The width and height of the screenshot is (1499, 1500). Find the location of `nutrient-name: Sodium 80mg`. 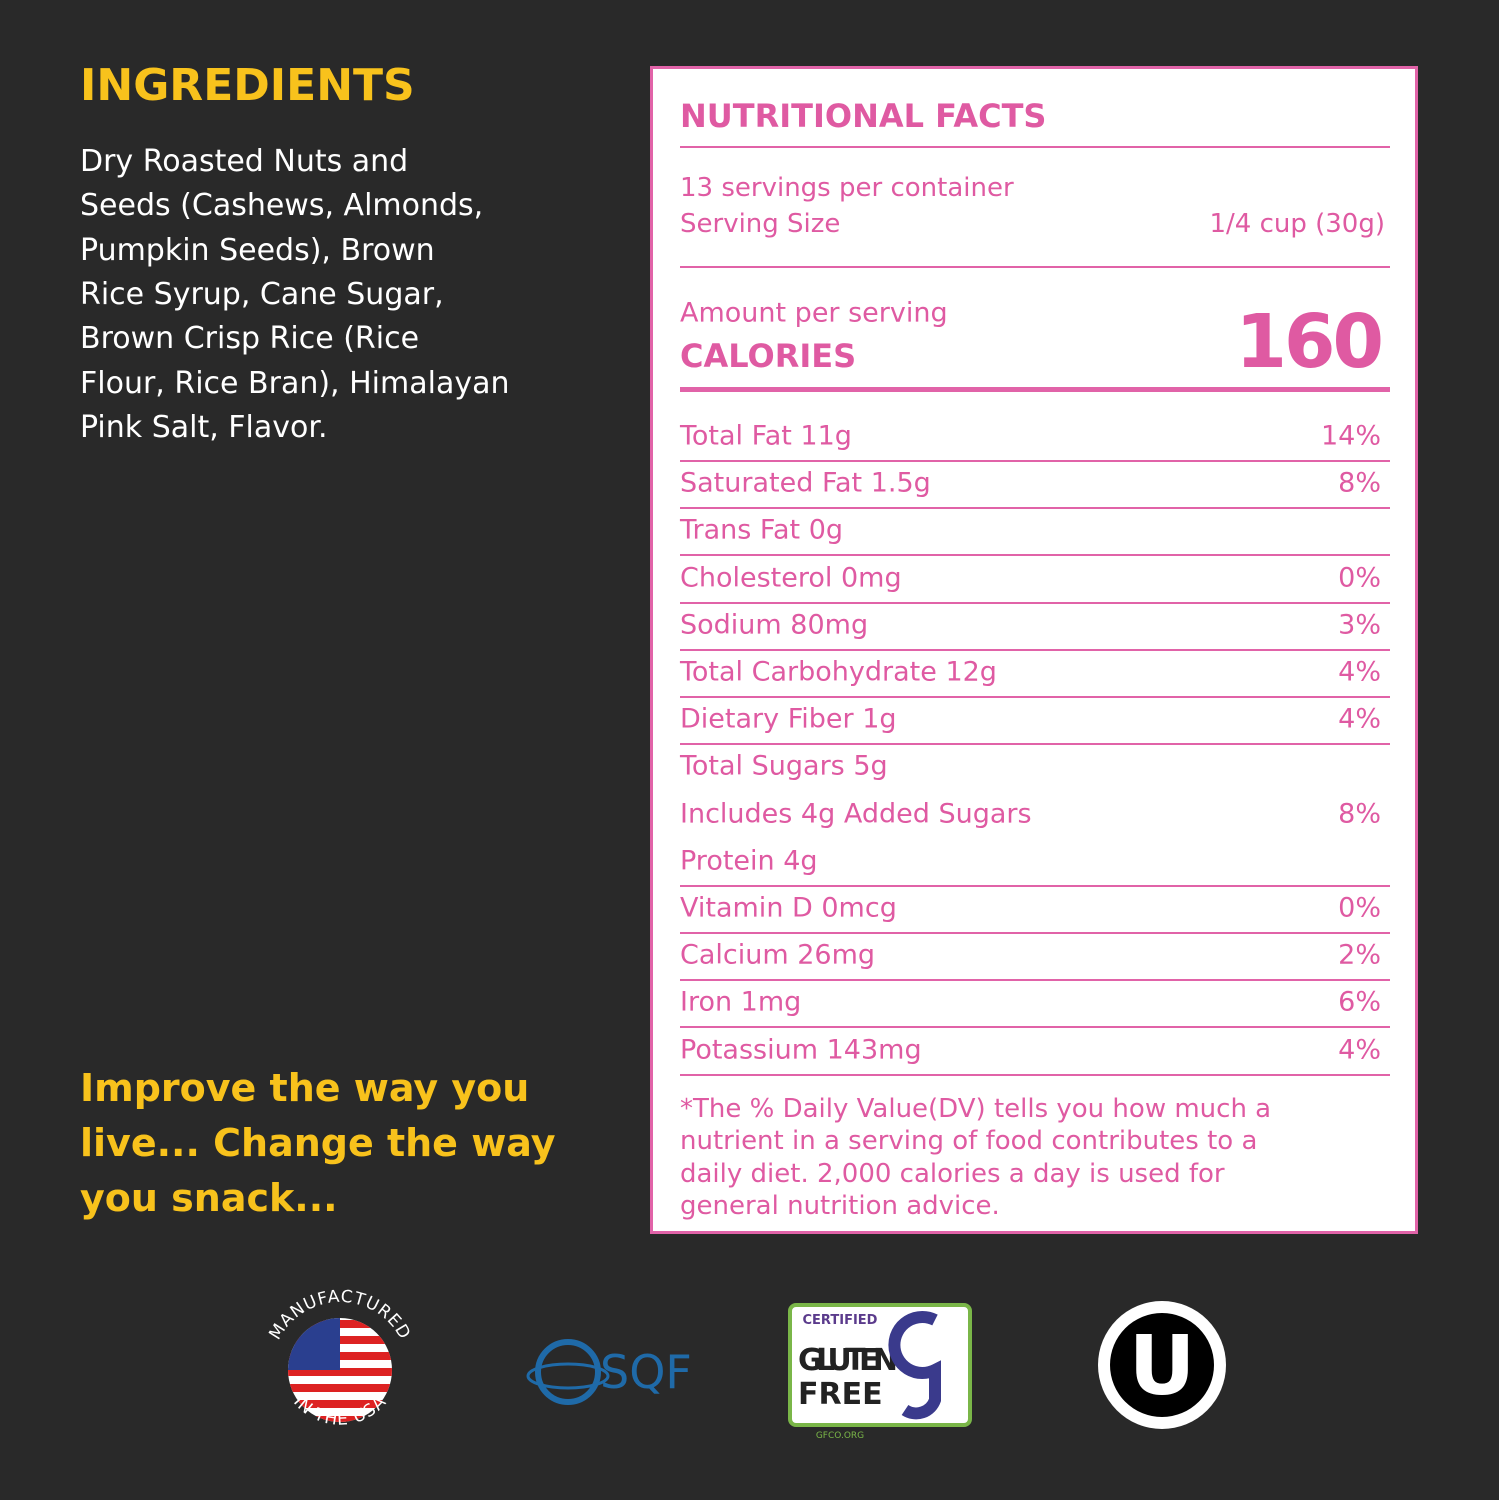

nutrient-name: Sodium 80mg is located at coordinates (774, 625).